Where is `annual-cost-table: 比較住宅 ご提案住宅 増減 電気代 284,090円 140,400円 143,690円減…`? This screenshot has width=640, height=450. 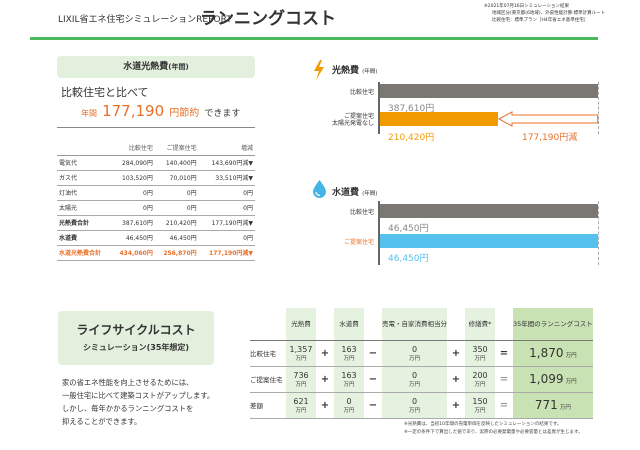
annual-cost-table: 比較住宅 ご提案住宅 増減 電気代 284,090円 140,400円 143,690円減… is located at coordinates (156, 200).